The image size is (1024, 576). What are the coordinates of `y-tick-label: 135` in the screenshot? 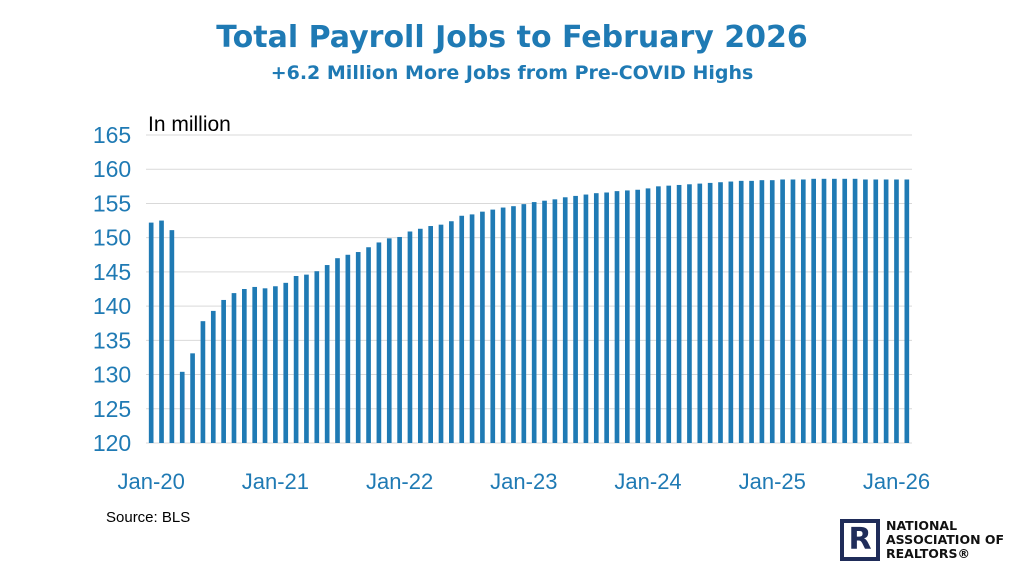 It's located at (112, 340).